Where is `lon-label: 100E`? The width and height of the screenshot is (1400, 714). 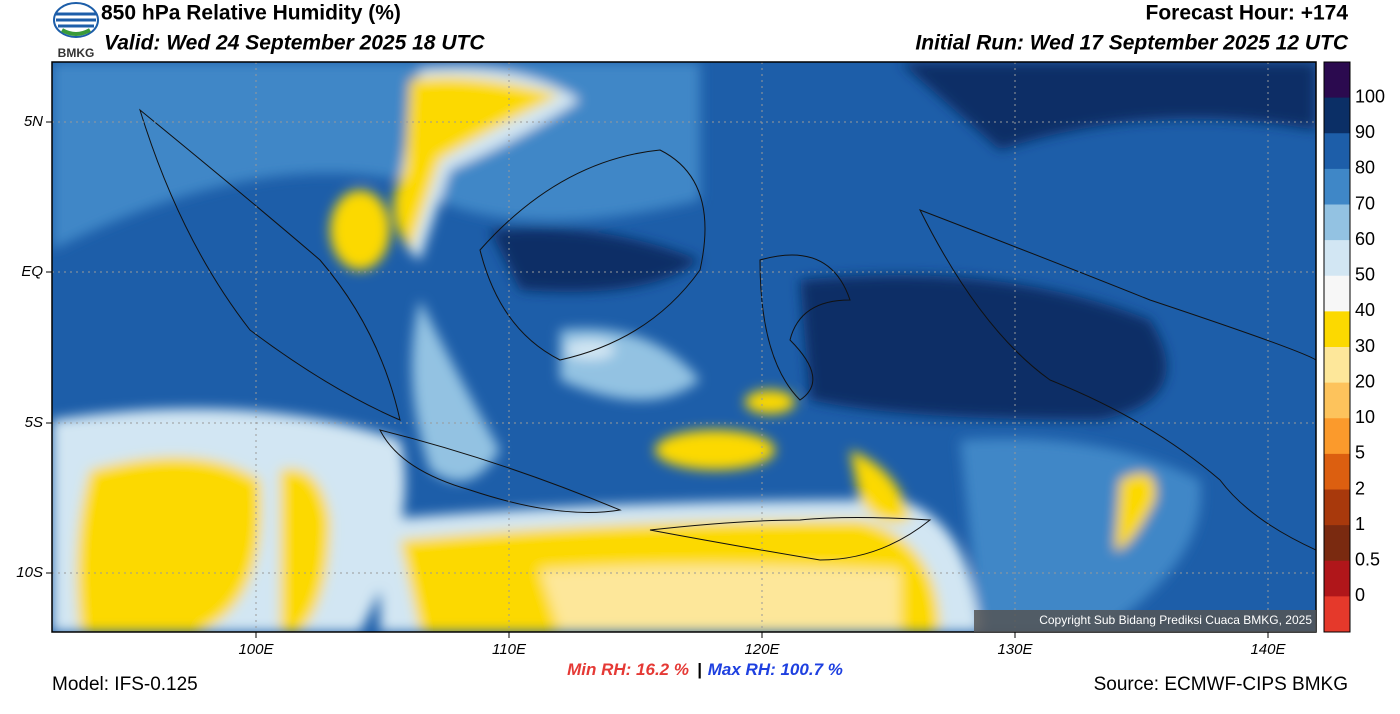 lon-label: 100E is located at coordinates (256, 649).